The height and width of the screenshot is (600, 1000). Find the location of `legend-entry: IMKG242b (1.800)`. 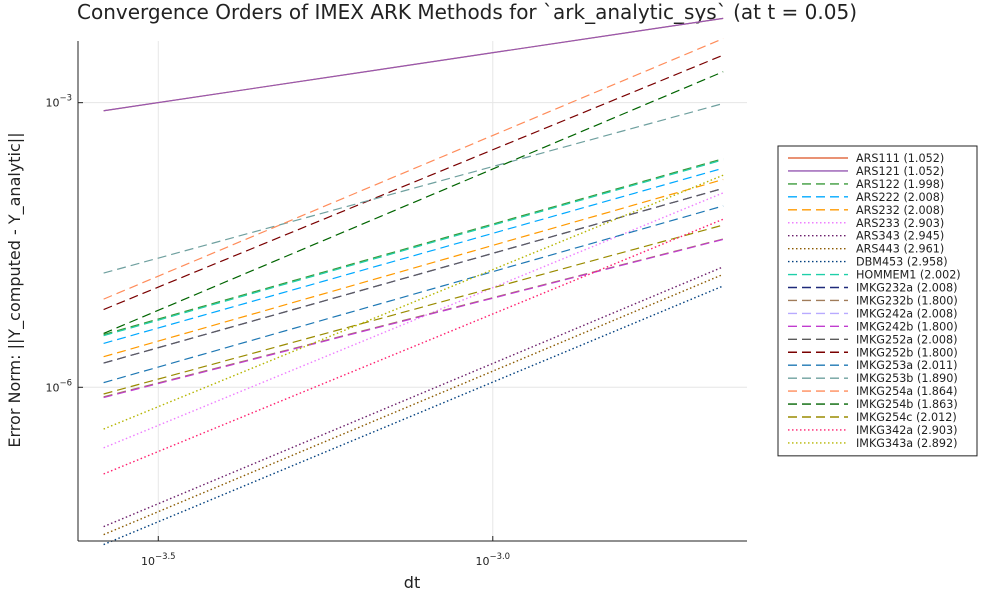

legend-entry: IMKG242b (1.800) is located at coordinates (907, 326).